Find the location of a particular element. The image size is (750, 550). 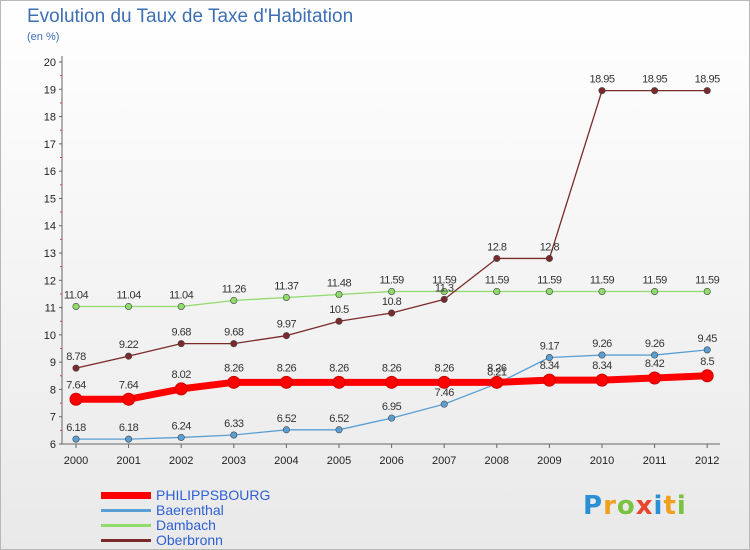

logo-letter: i is located at coordinates (681, 506).